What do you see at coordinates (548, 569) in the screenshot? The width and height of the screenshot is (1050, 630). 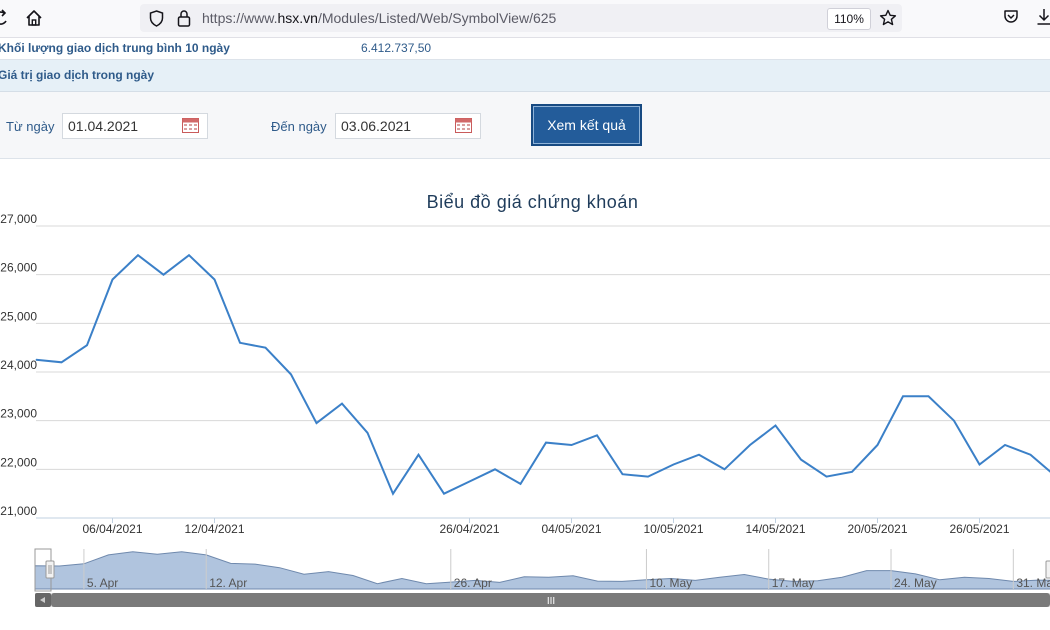 I see `navigator-grid` at bounding box center [548, 569].